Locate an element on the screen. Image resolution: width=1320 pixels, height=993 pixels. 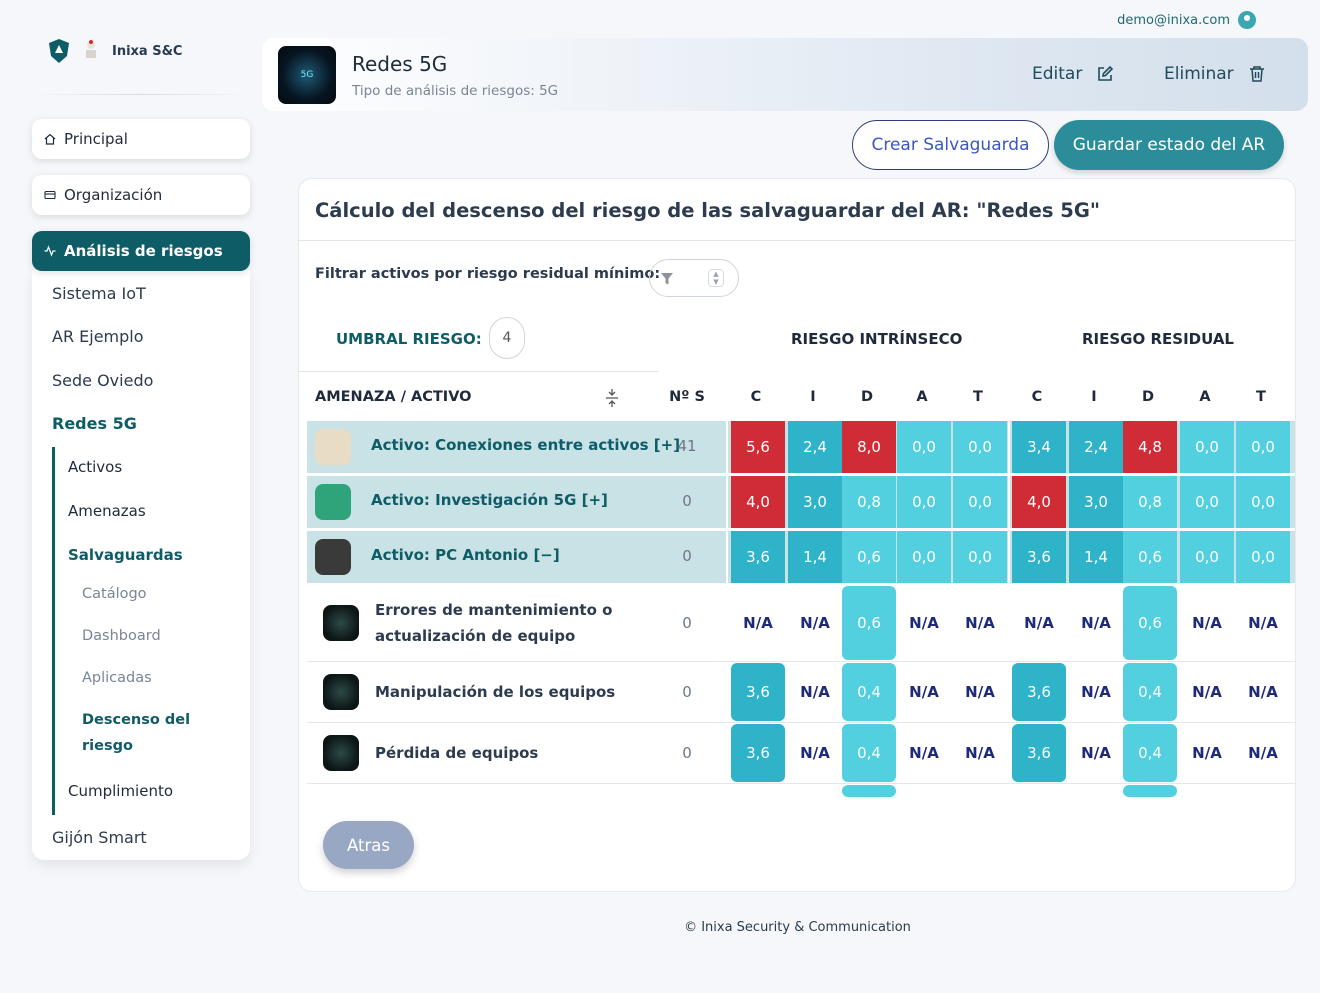
delete-button: Eliminar is located at coordinates (1215, 74).